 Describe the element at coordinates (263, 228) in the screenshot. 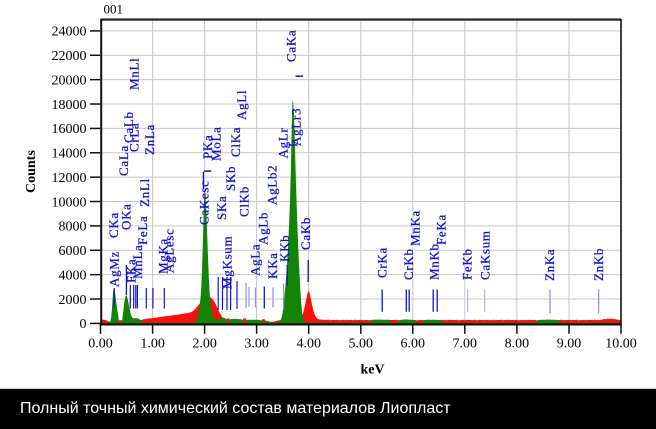

I see `svg-text: AgLb` at that location.